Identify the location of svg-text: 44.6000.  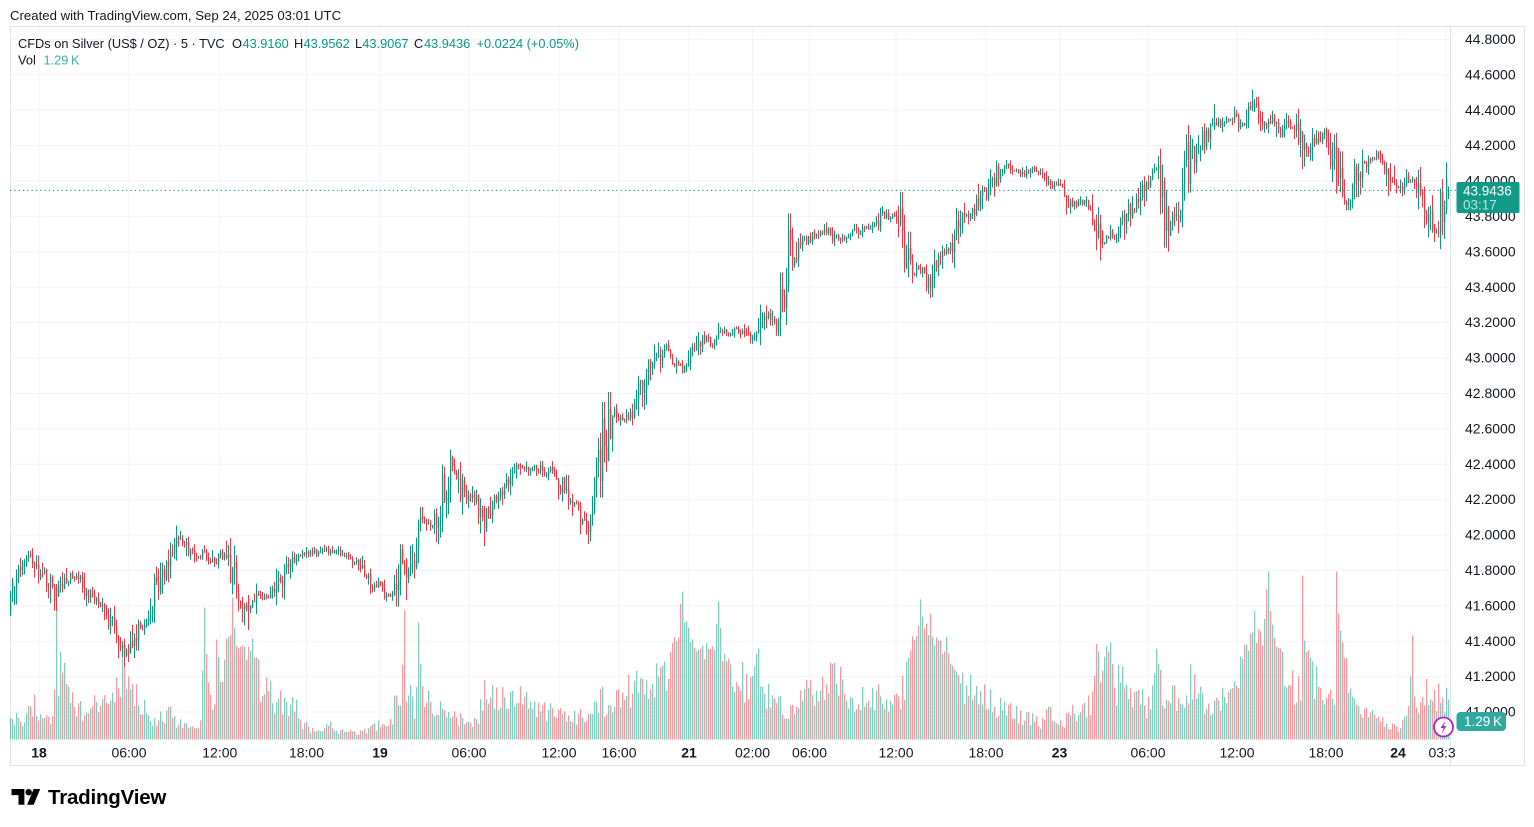
(1490, 74).